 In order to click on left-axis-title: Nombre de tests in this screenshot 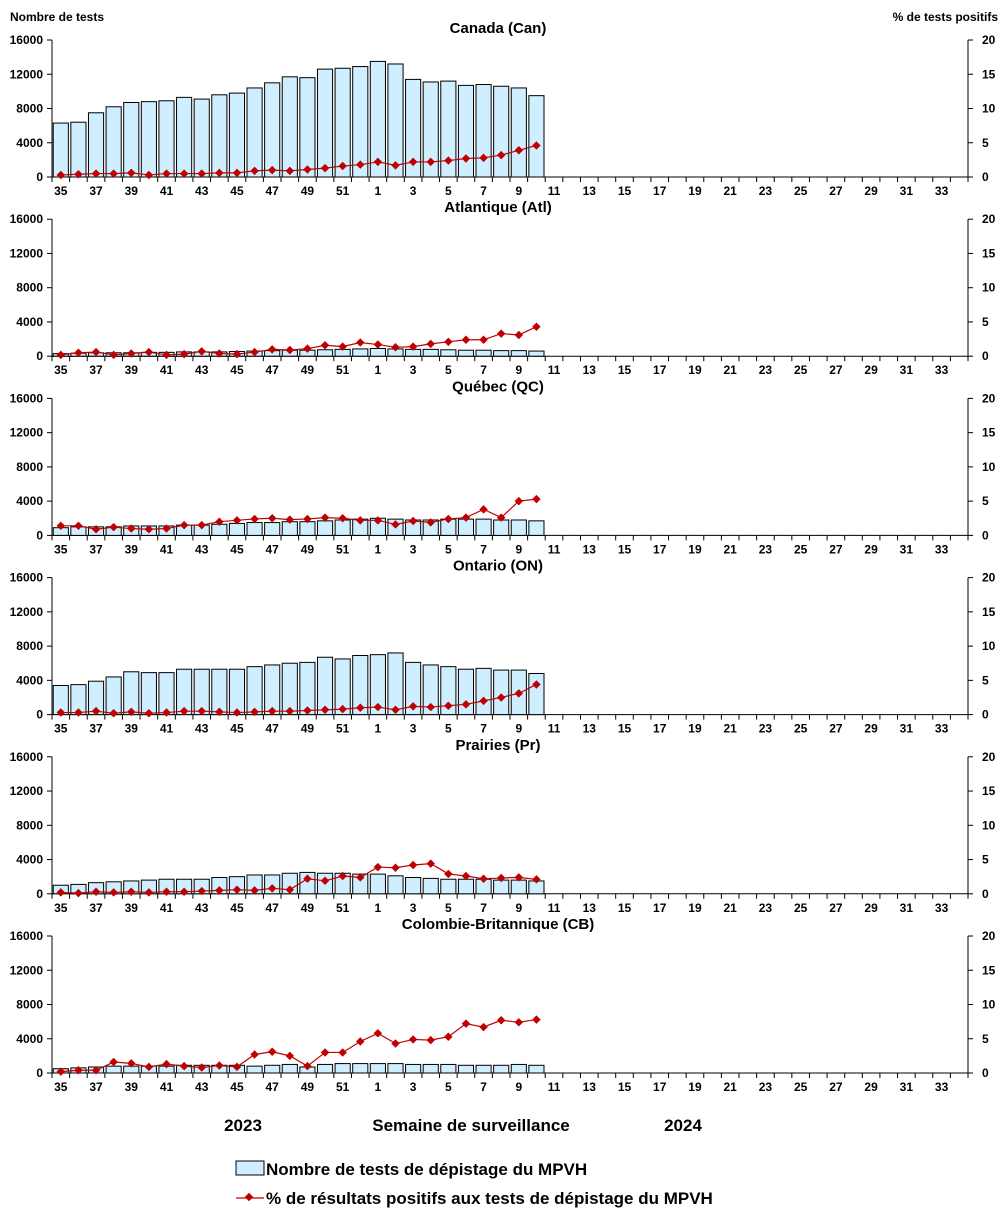, I will do `click(57, 17)`.